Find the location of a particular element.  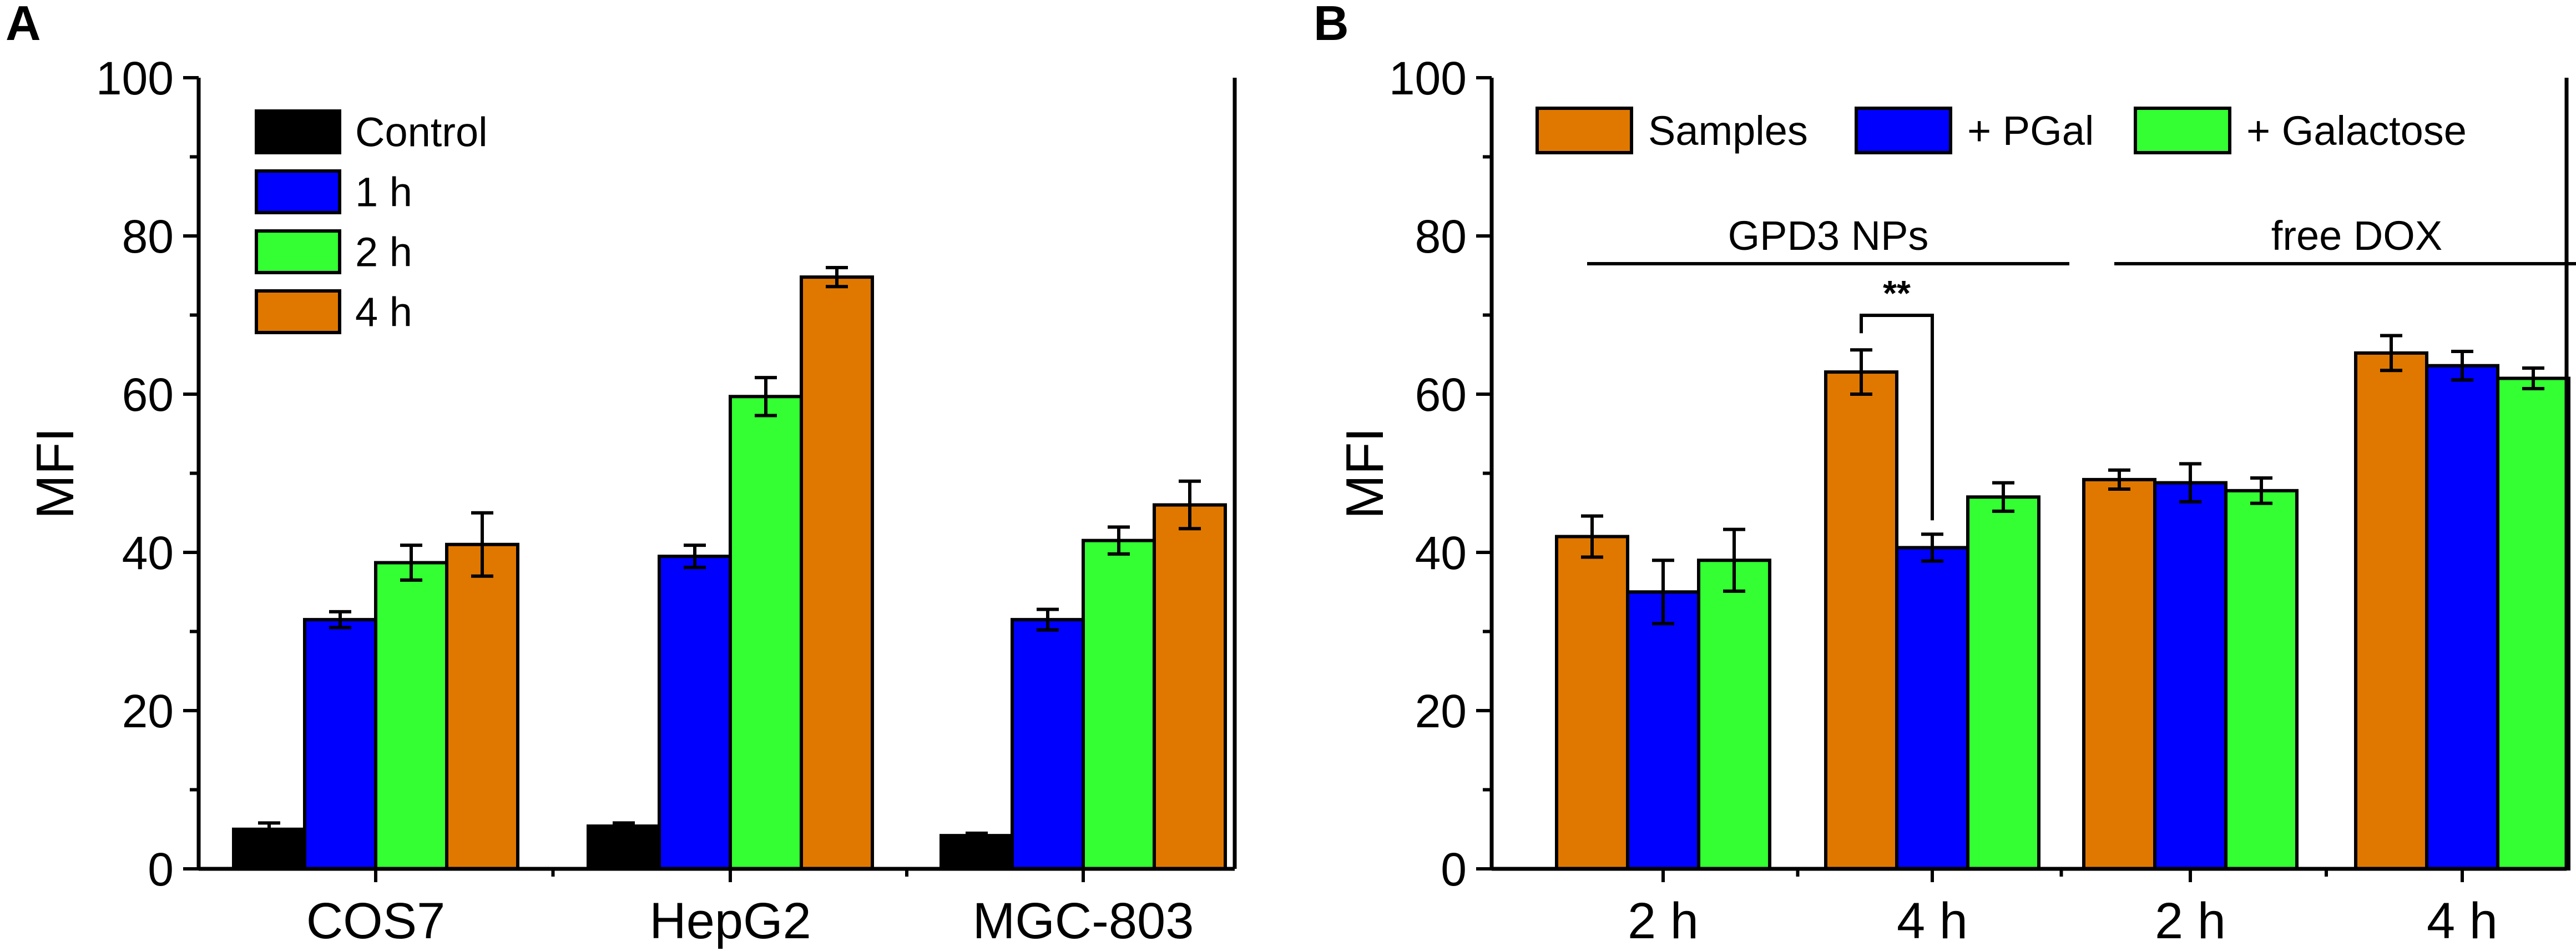

legend-label: Samples is located at coordinates (1728, 131).